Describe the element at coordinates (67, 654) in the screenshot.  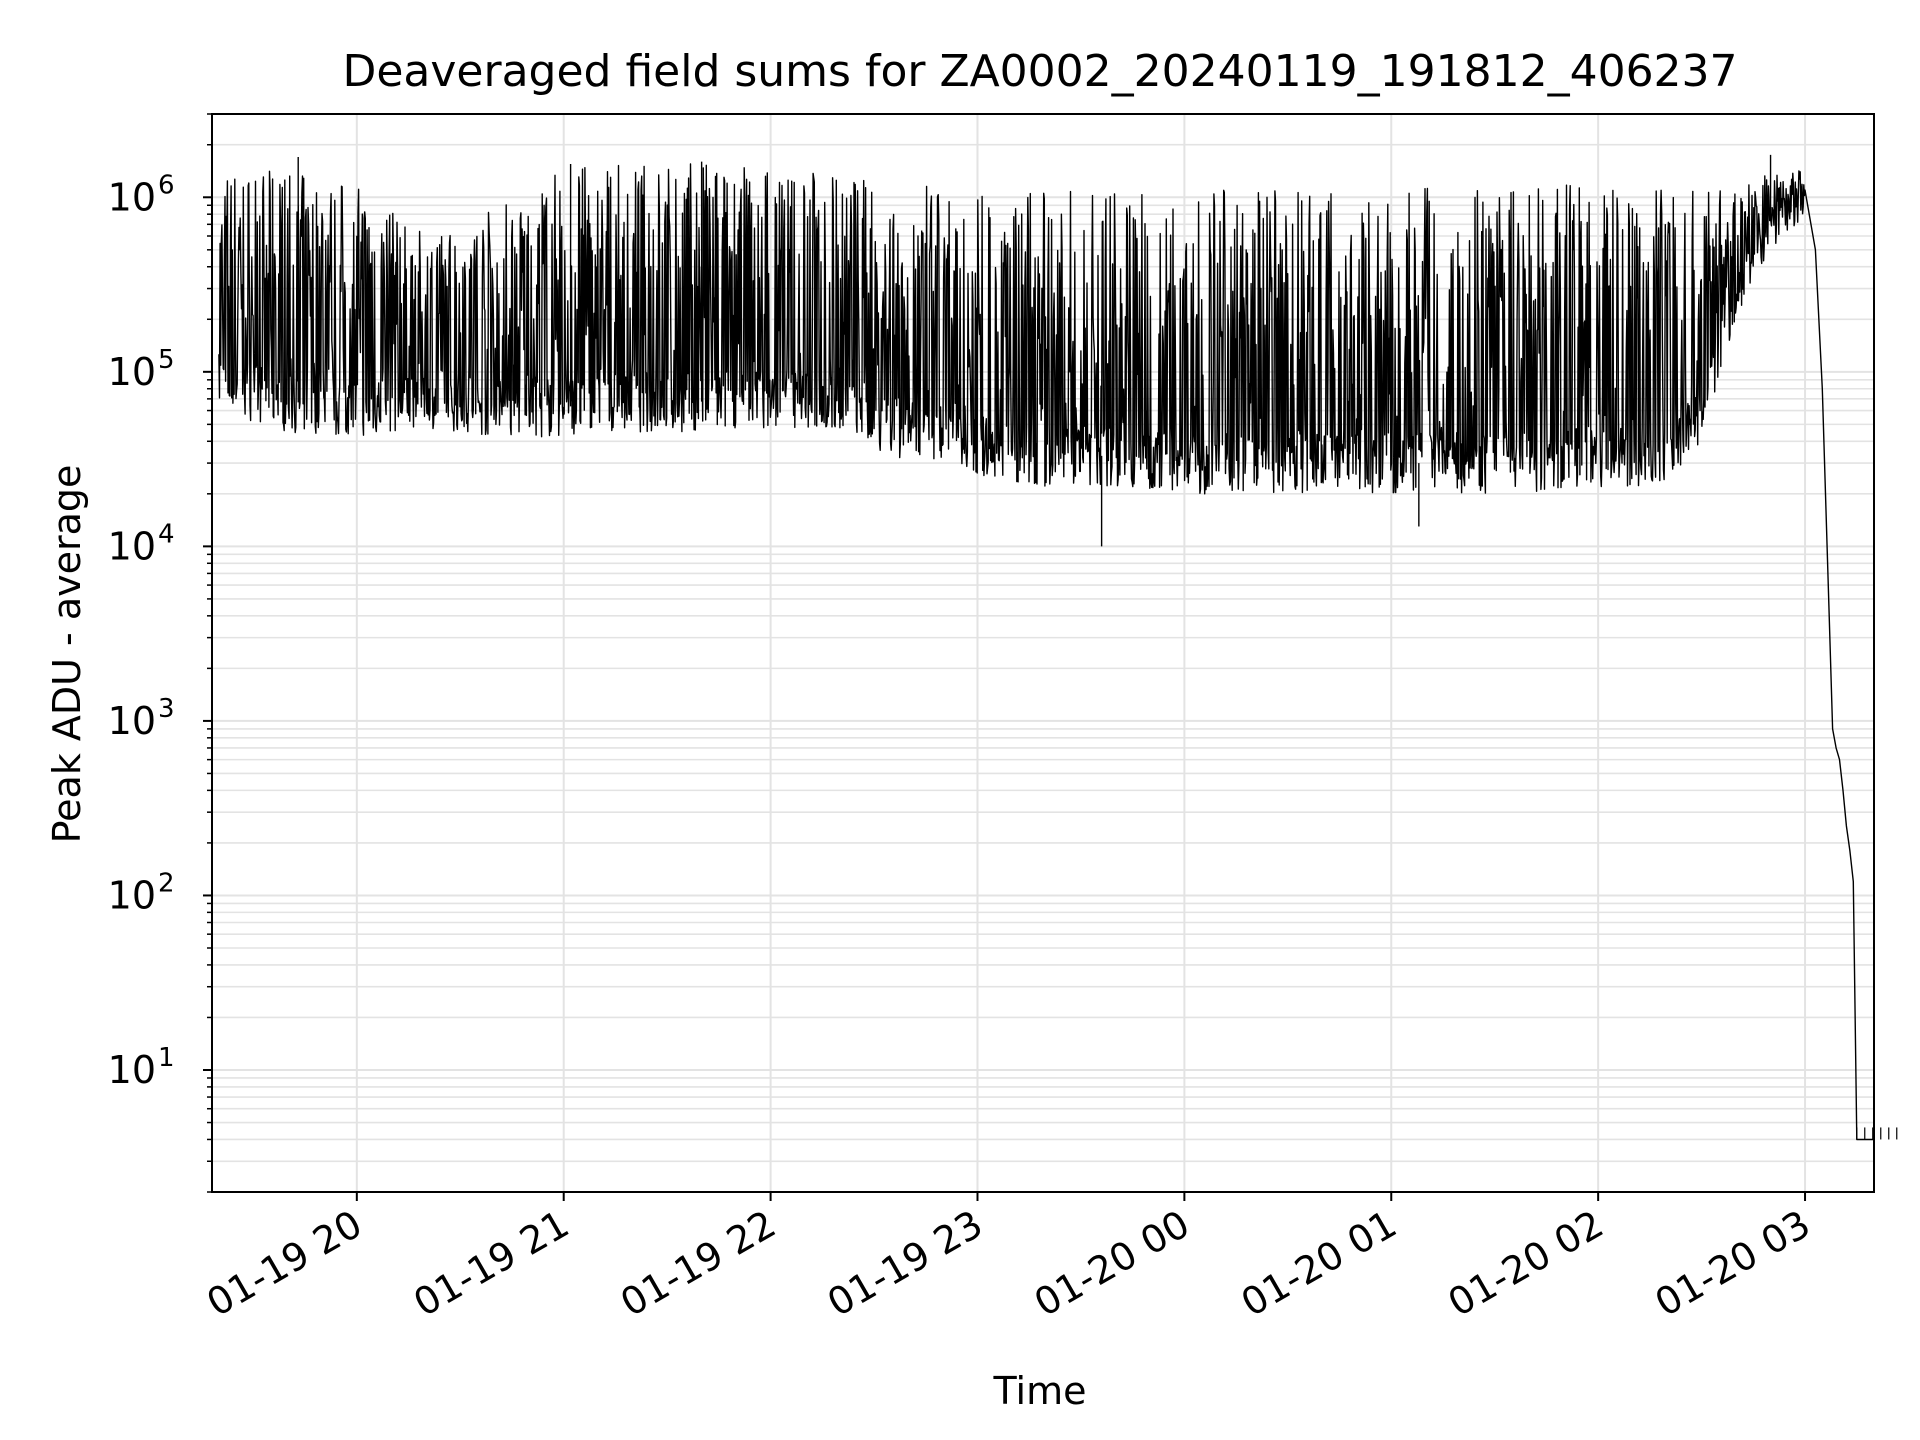
I see `y-axis-label: Peak ADU - average` at that location.